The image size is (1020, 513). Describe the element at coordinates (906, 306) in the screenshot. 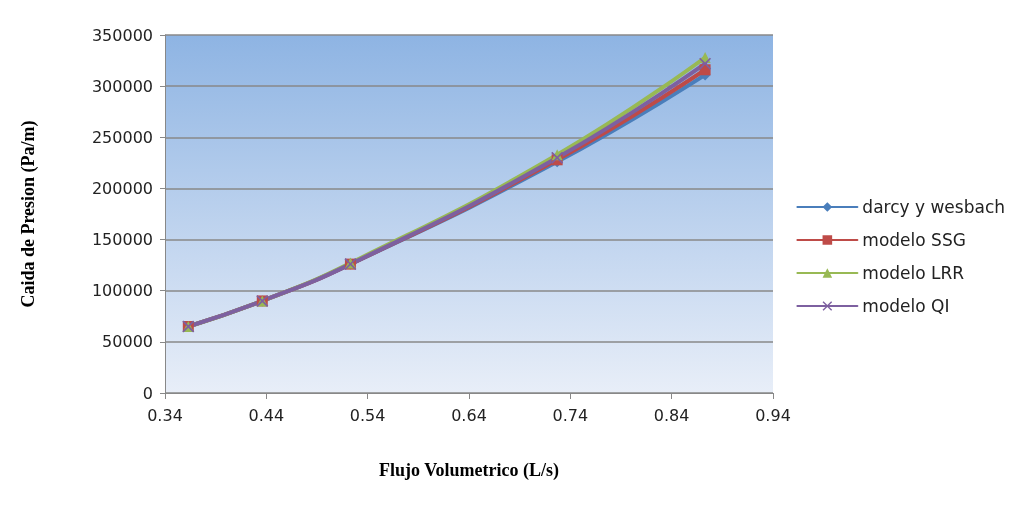

I see `legend-label: modelo QI` at that location.